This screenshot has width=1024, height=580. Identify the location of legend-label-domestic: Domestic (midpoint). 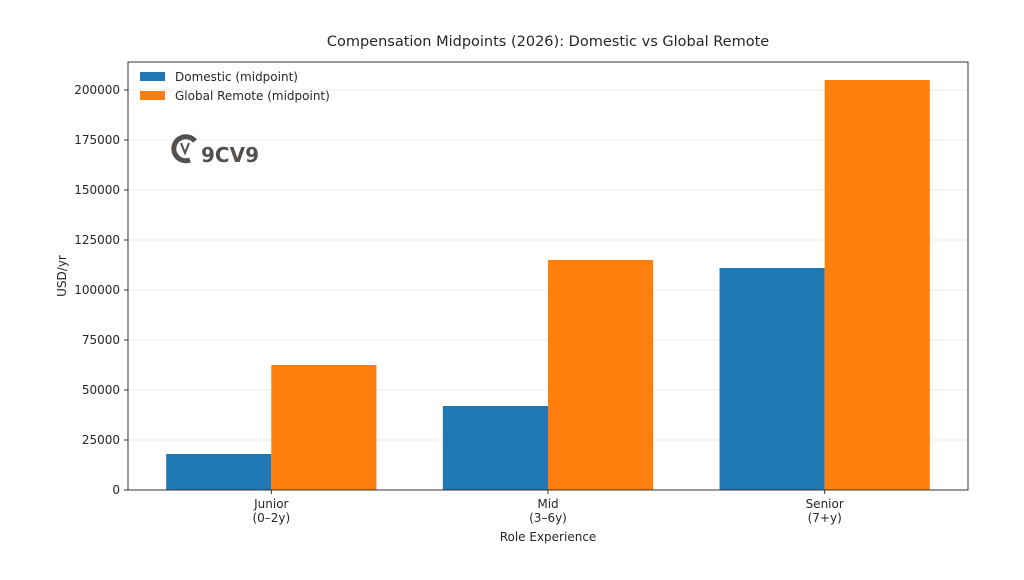
(236, 77).